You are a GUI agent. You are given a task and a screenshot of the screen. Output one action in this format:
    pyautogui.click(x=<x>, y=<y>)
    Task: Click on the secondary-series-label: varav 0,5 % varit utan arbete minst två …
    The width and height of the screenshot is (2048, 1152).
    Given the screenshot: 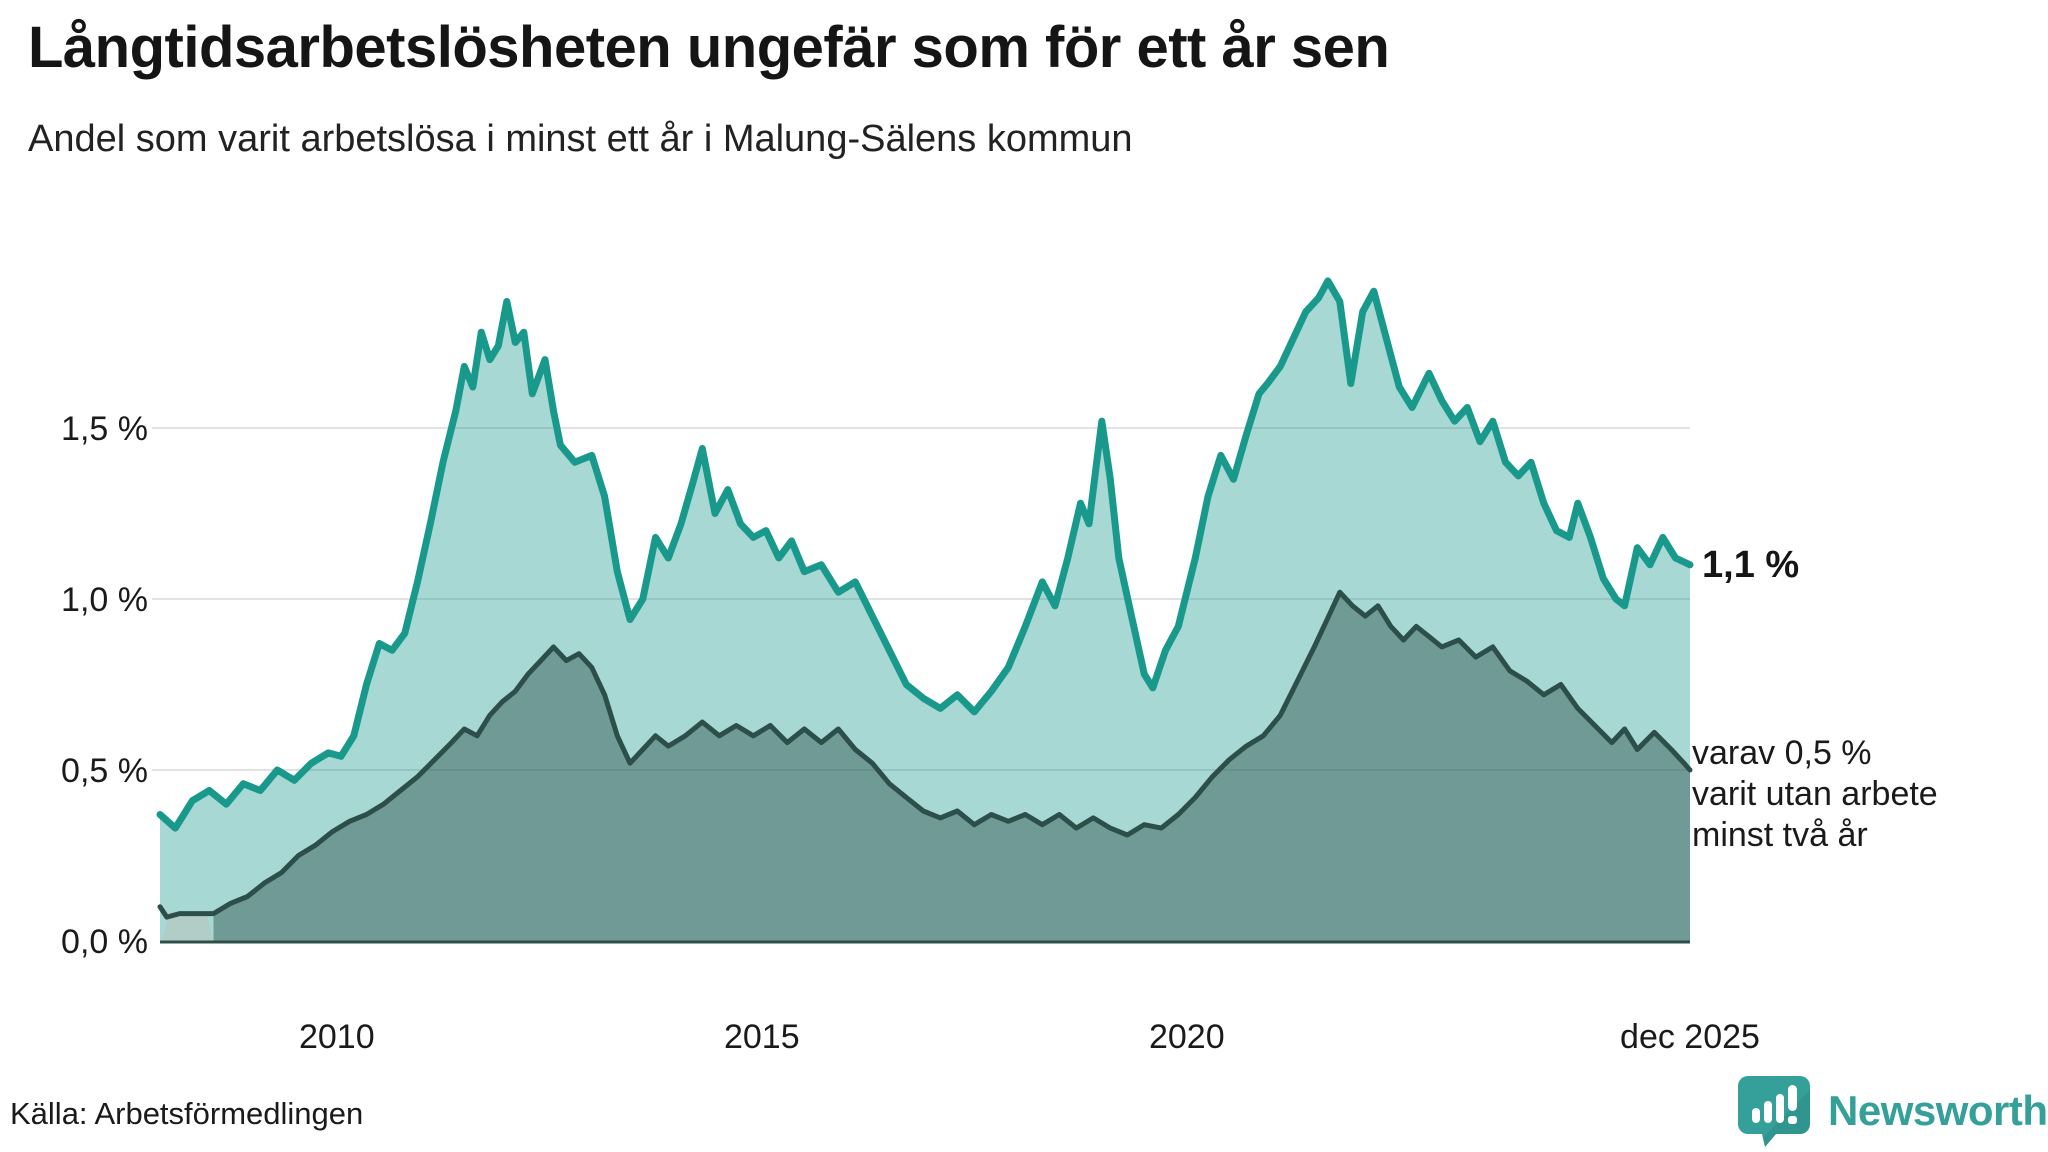 What is the action you would take?
    pyautogui.click(x=1815, y=794)
    